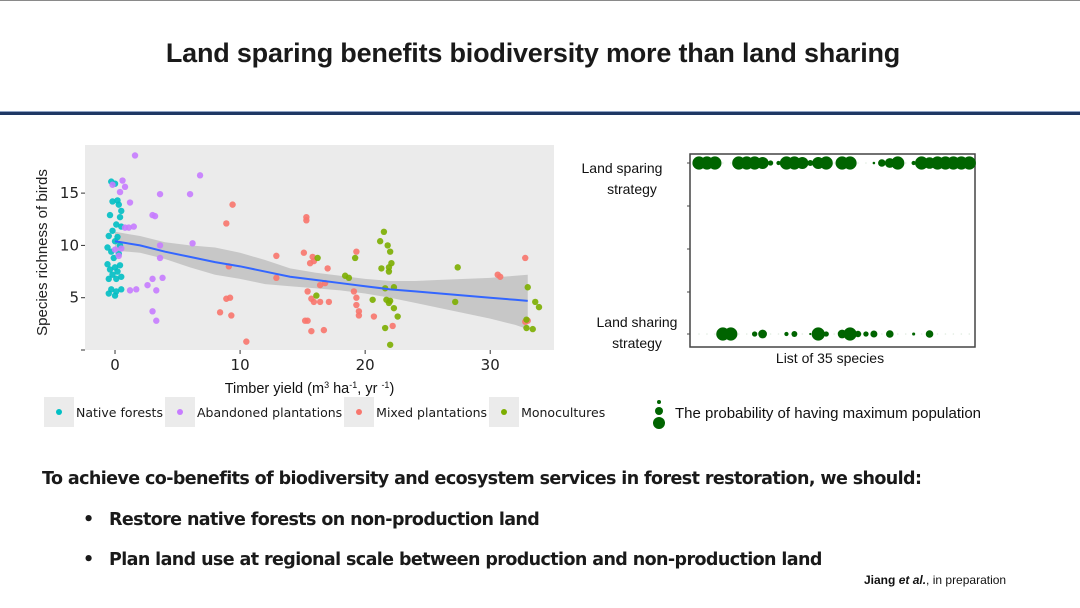 The width and height of the screenshot is (1080, 608). What do you see at coordinates (115, 365) in the screenshot?
I see `x-tick-label: 0` at bounding box center [115, 365].